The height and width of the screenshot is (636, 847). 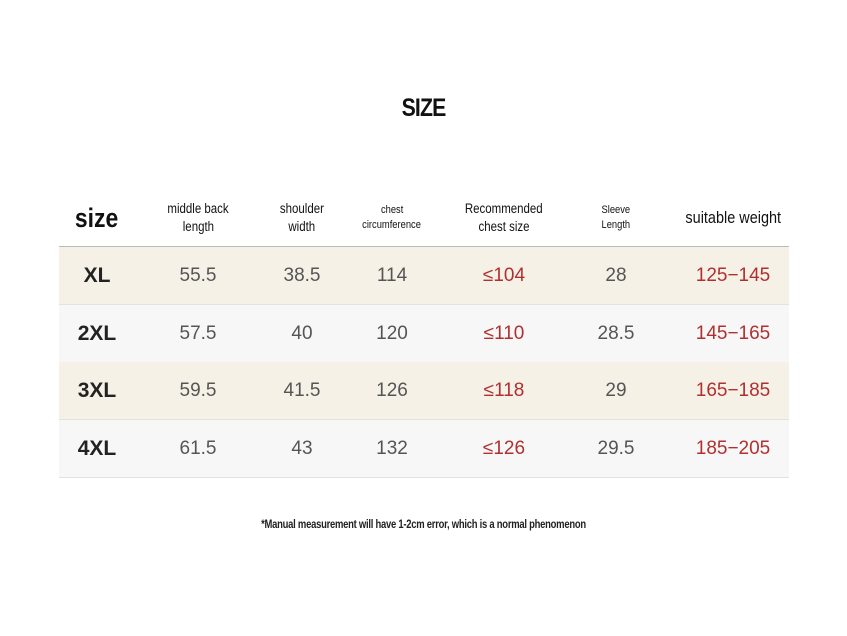 I want to click on table-cell: 55.5, so click(x=198, y=275).